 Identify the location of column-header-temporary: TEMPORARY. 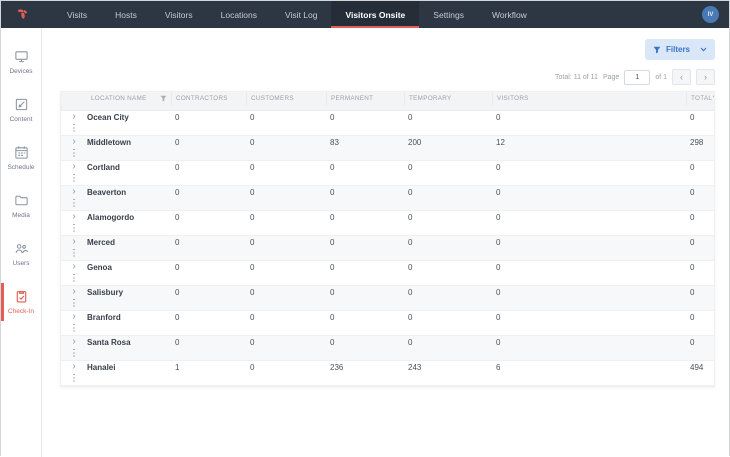
(448, 98).